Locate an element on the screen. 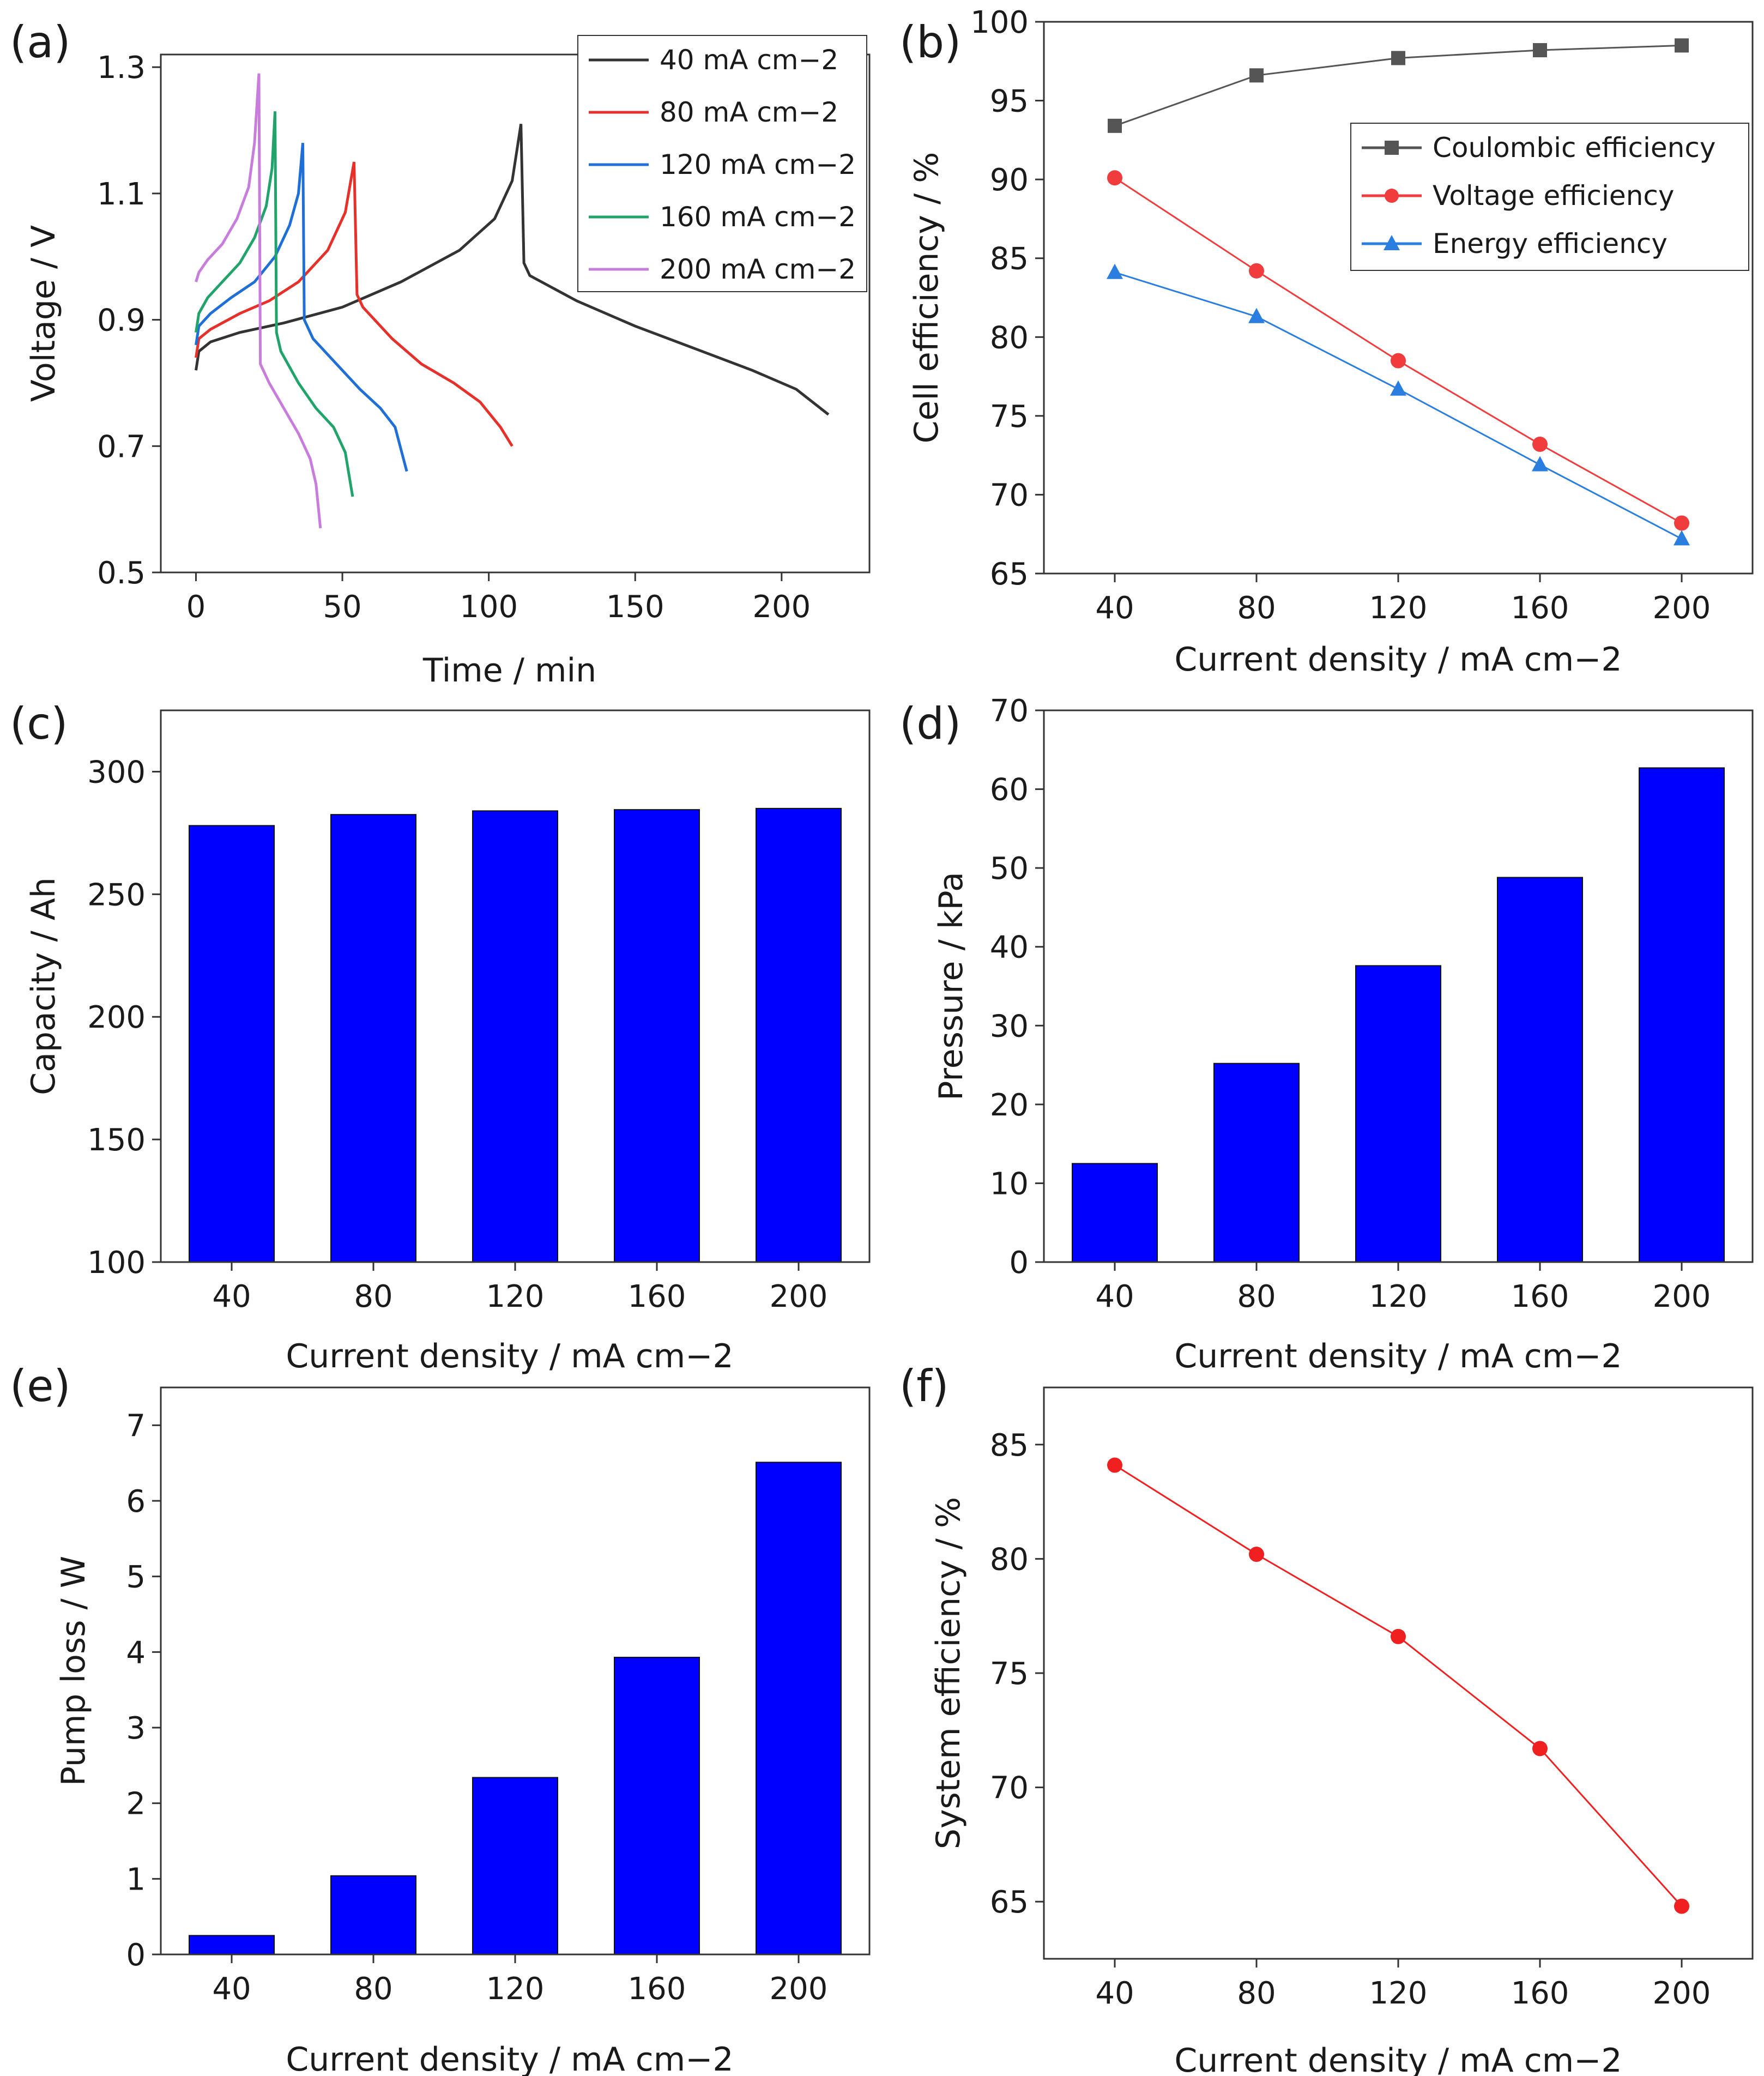 Image resolution: width=1764 pixels, height=2076 pixels. panel-a-legend-entry-200-ma-cm-2-label: 200 mA cm−2 is located at coordinates (758, 269).